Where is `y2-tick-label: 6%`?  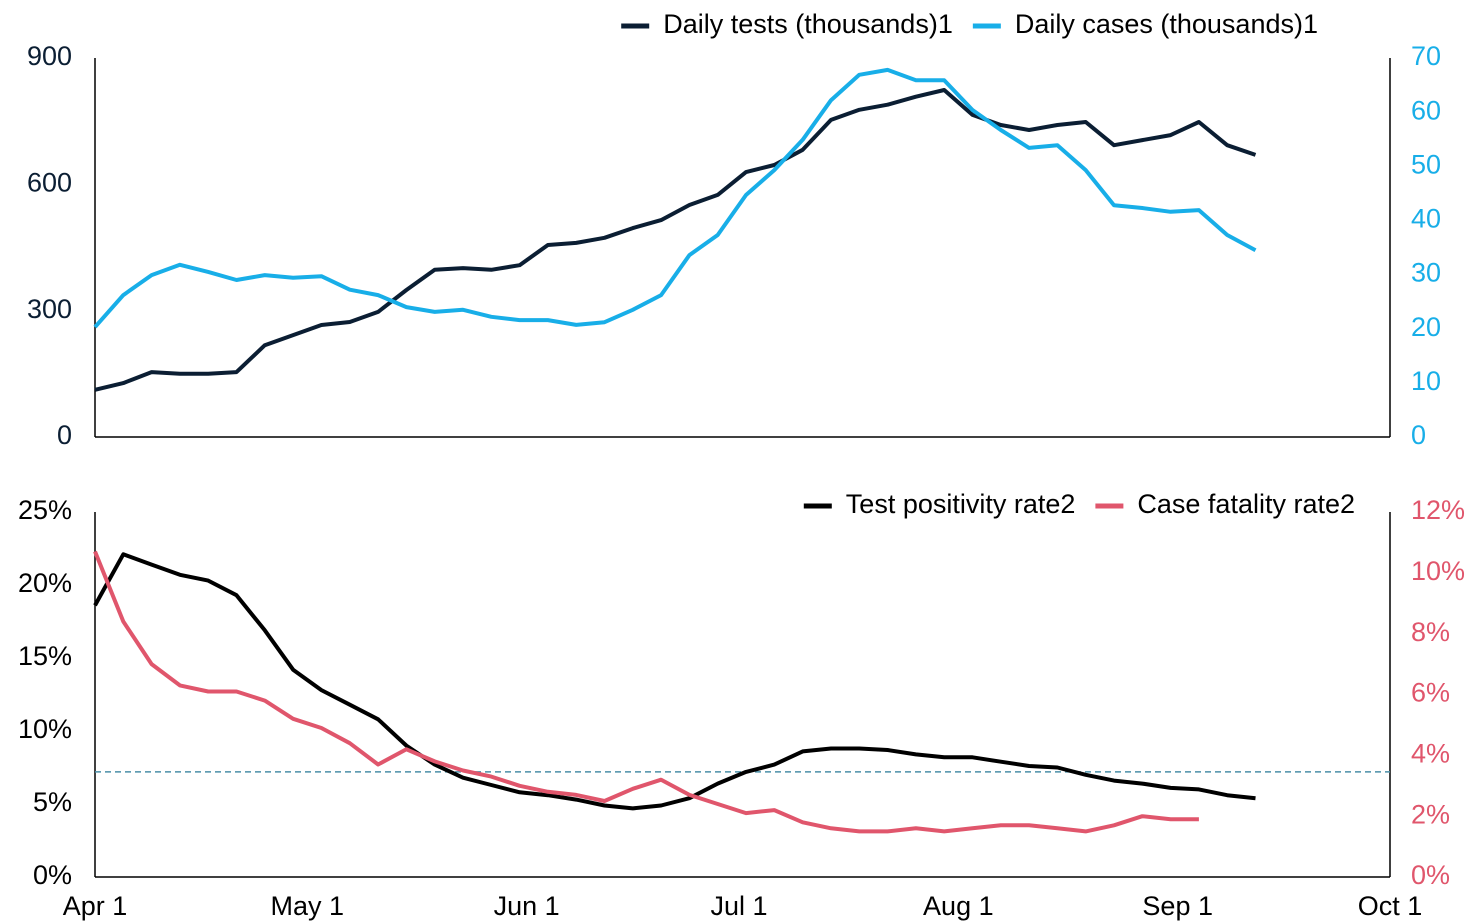
y2-tick-label: 6% is located at coordinates (1430, 693).